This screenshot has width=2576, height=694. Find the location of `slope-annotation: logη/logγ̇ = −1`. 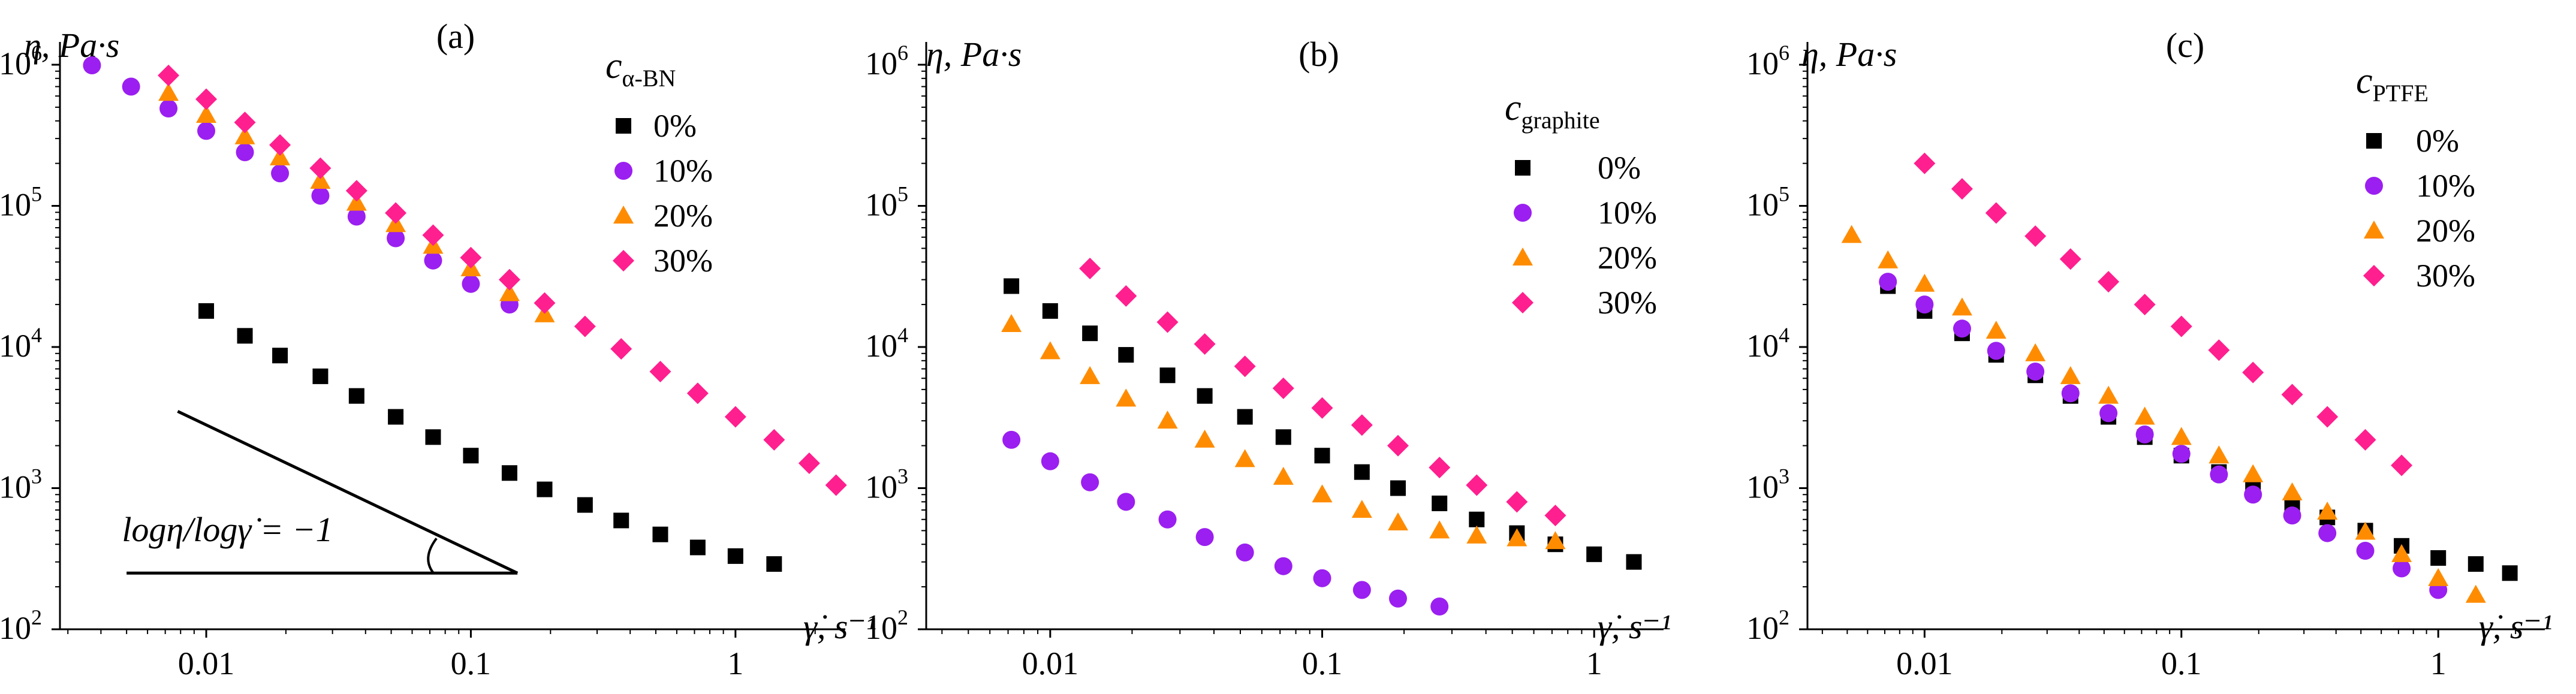

slope-annotation: logη/logγ̇ = −1 is located at coordinates (320, 492).